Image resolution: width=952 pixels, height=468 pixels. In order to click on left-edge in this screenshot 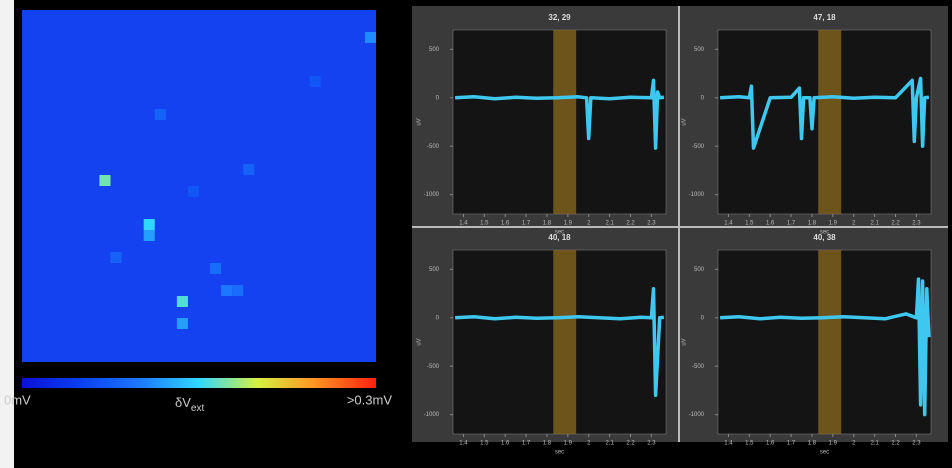, I will do `click(7, 234)`.